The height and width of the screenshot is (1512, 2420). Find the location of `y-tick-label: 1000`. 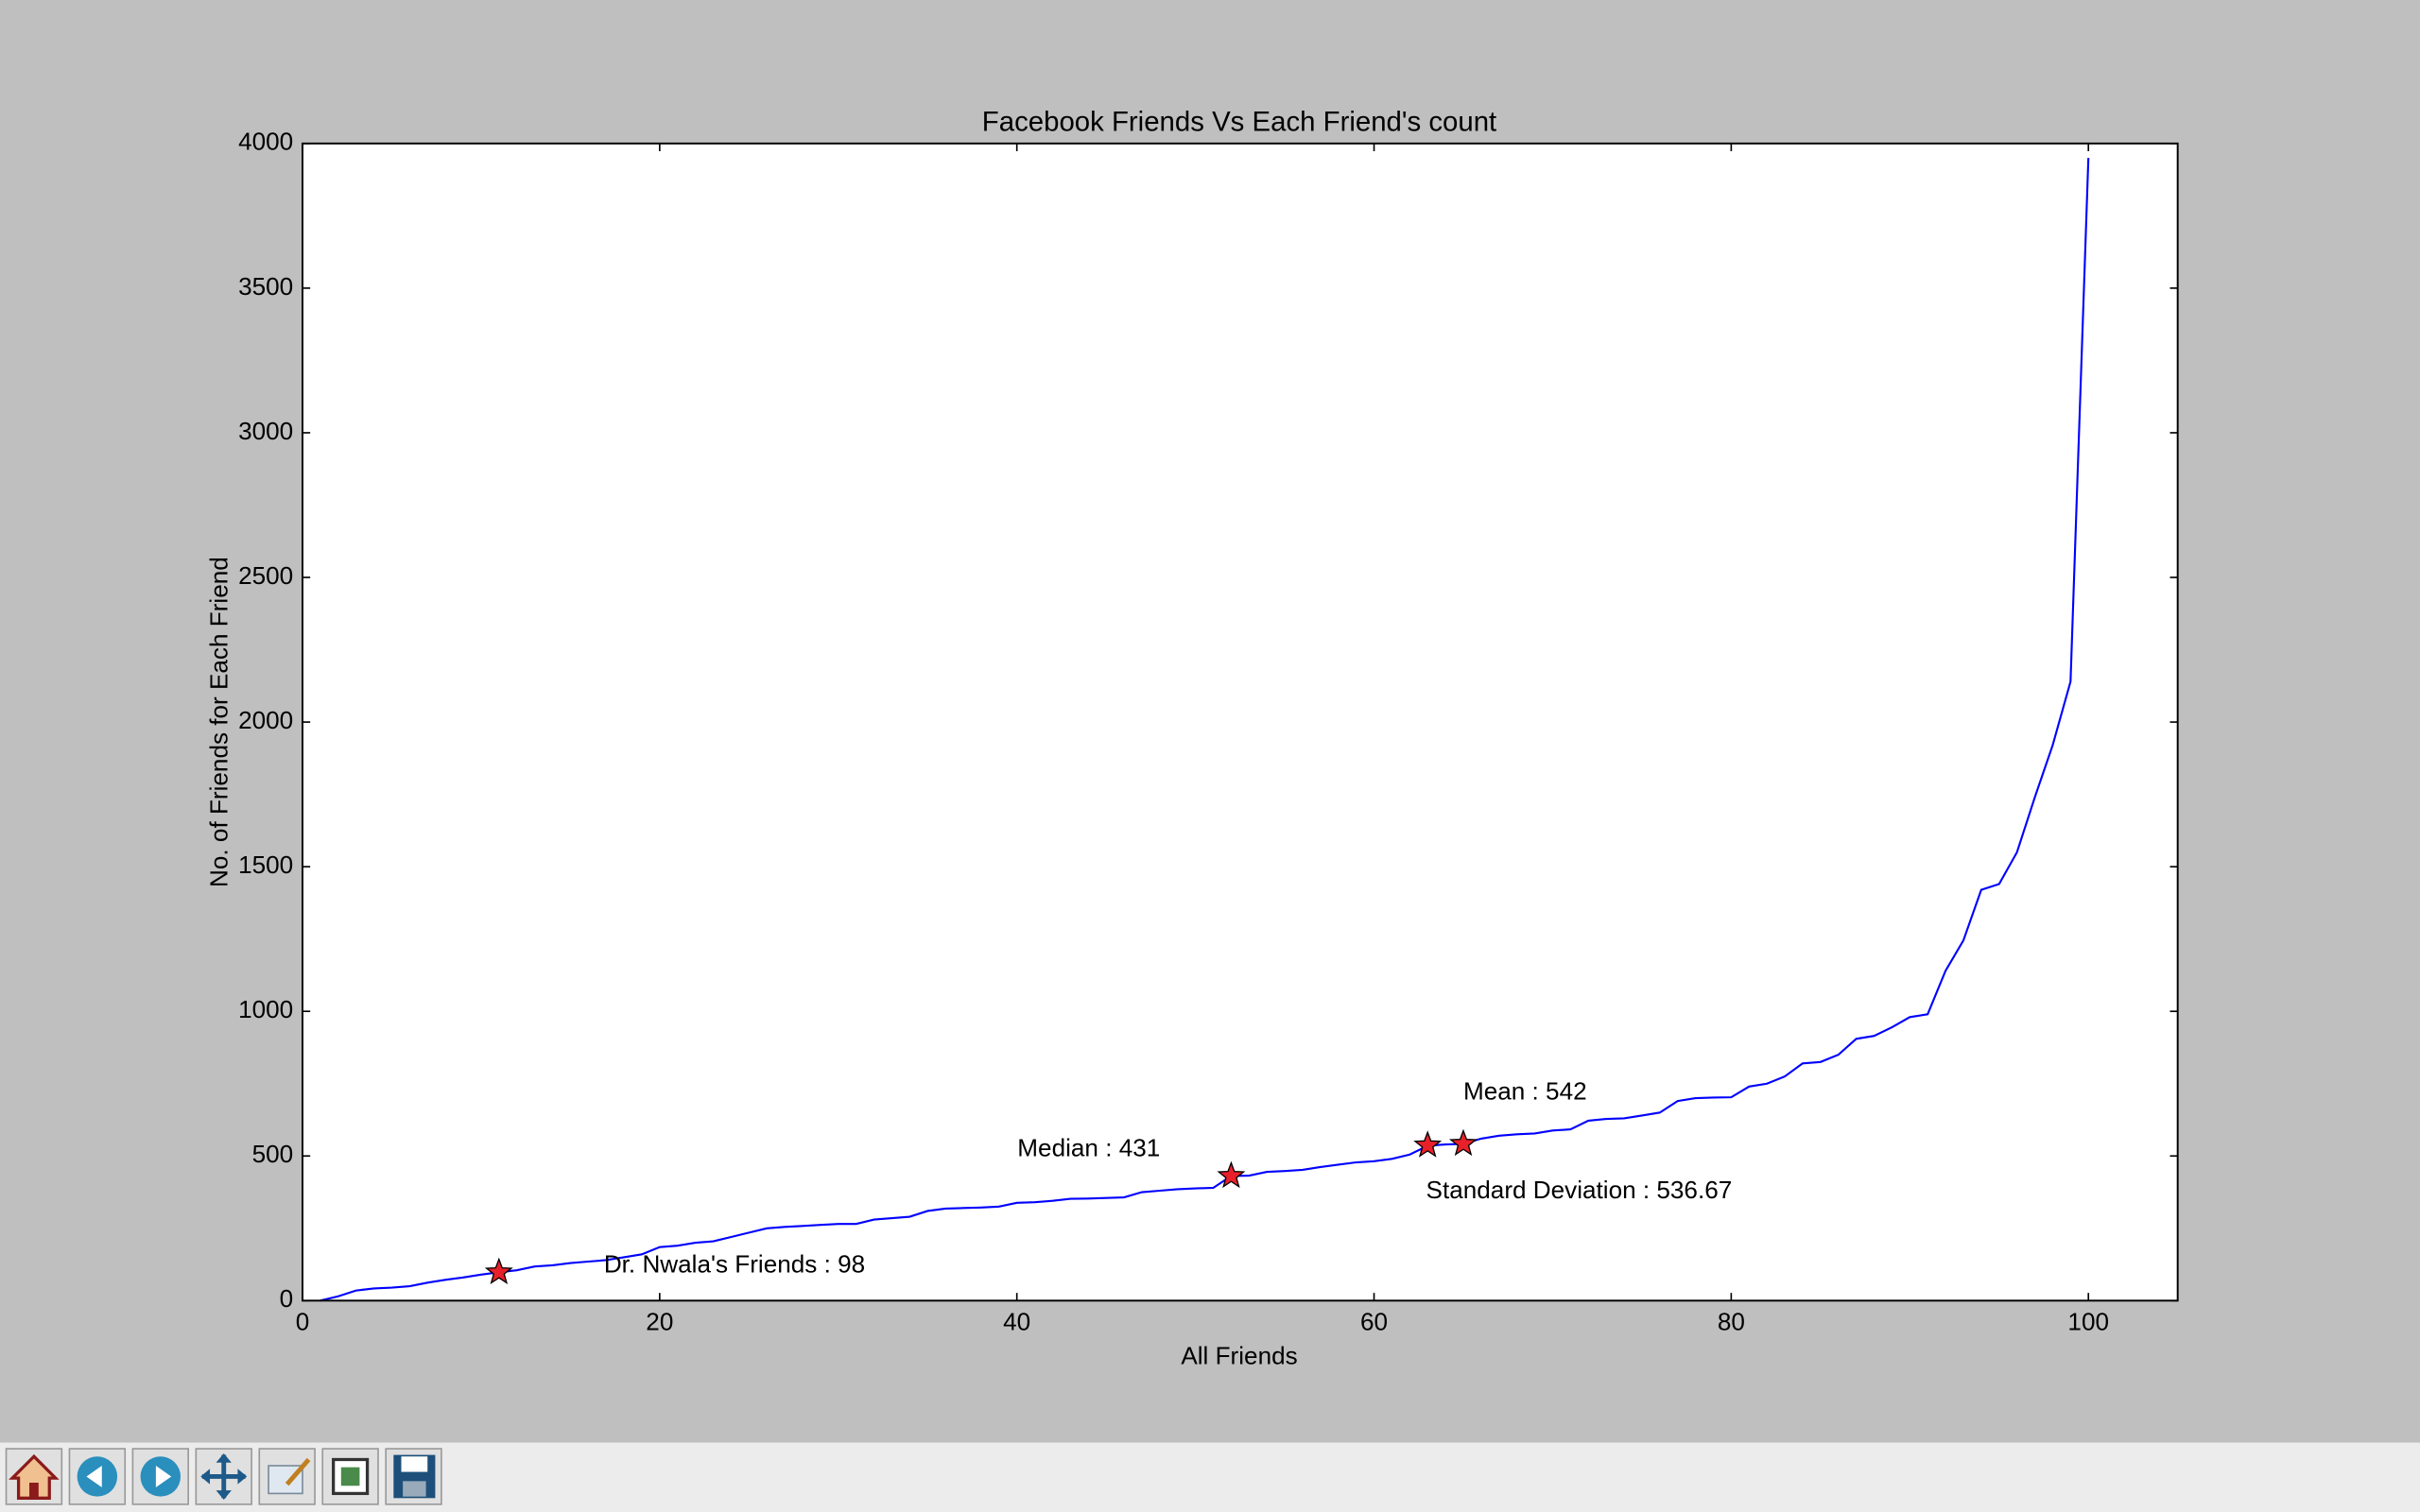

y-tick-label: 1000 is located at coordinates (265, 1009).